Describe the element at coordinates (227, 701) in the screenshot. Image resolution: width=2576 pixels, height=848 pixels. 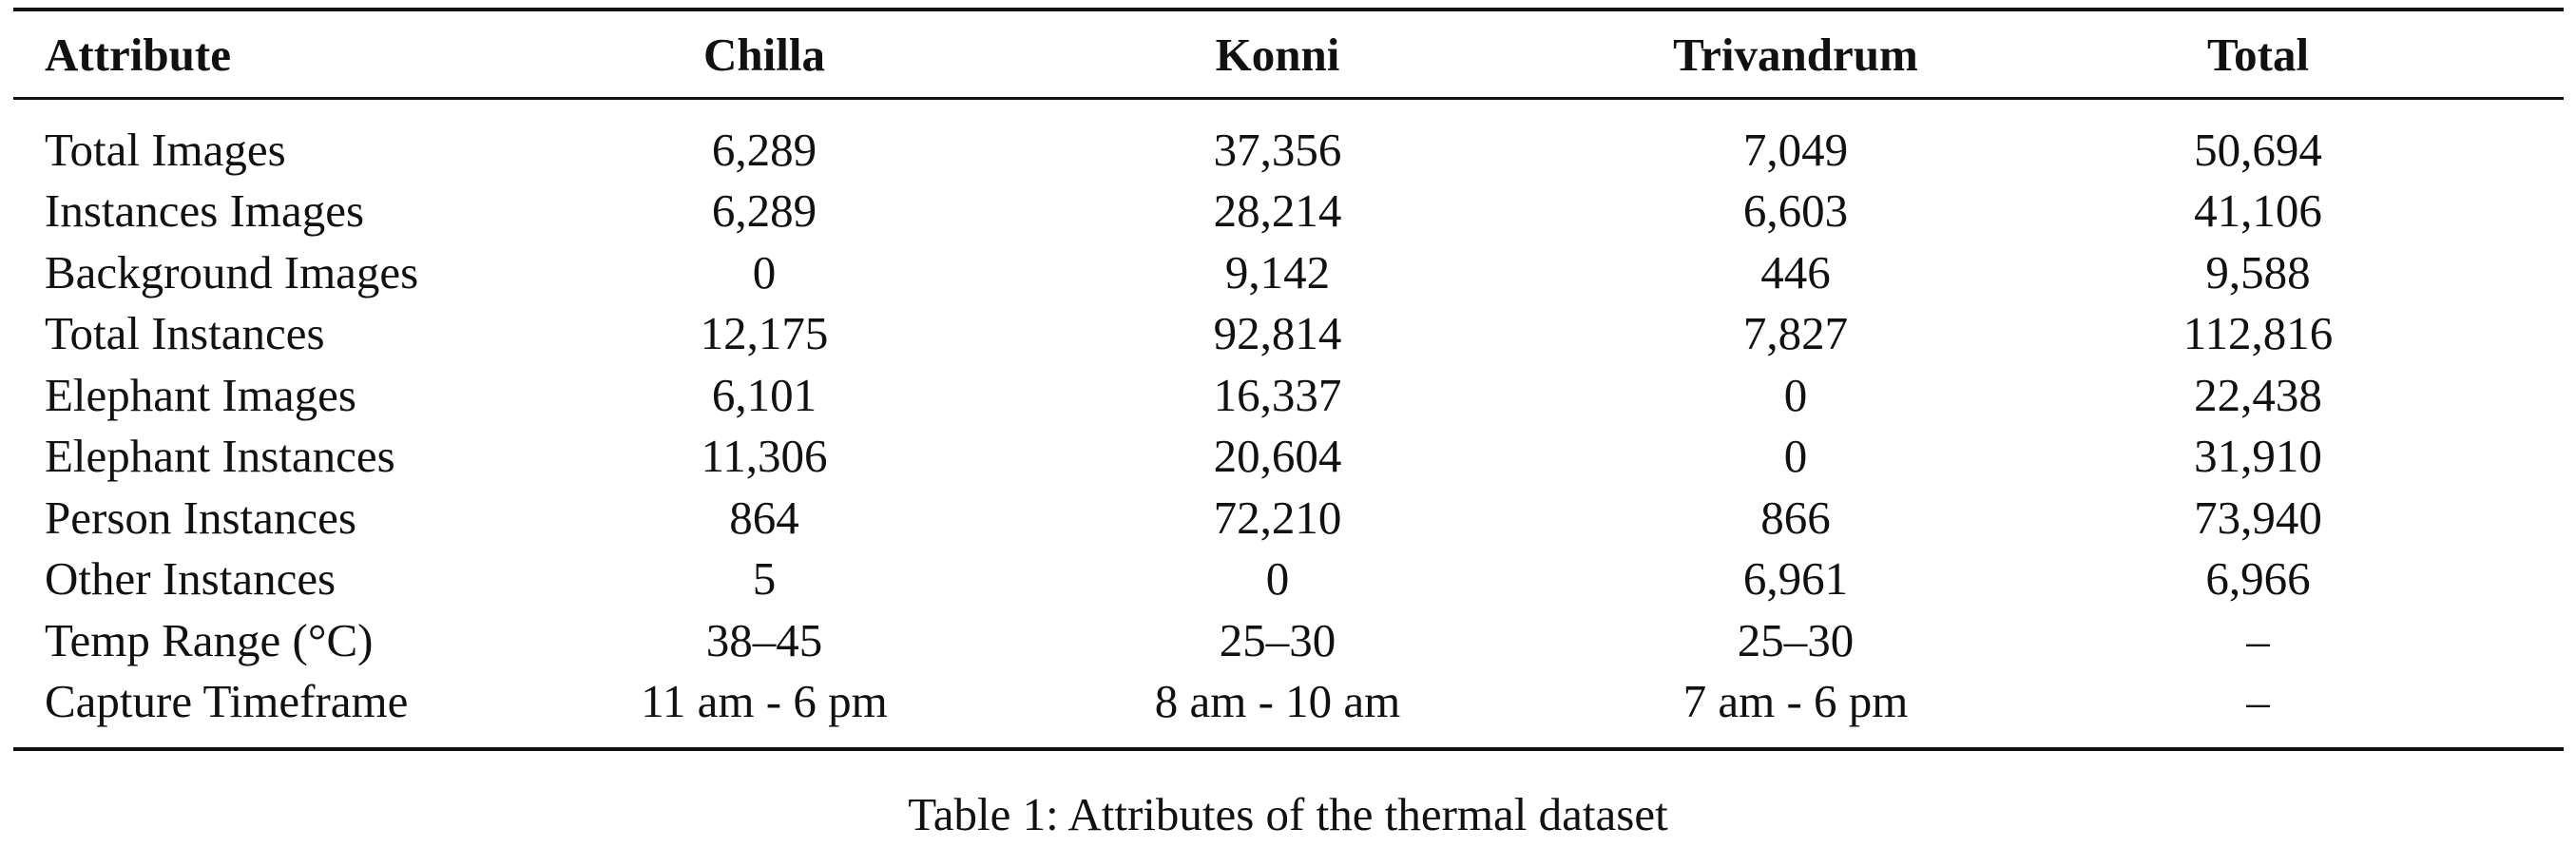
I see `cell-attribute: Capture Timeframe` at that location.